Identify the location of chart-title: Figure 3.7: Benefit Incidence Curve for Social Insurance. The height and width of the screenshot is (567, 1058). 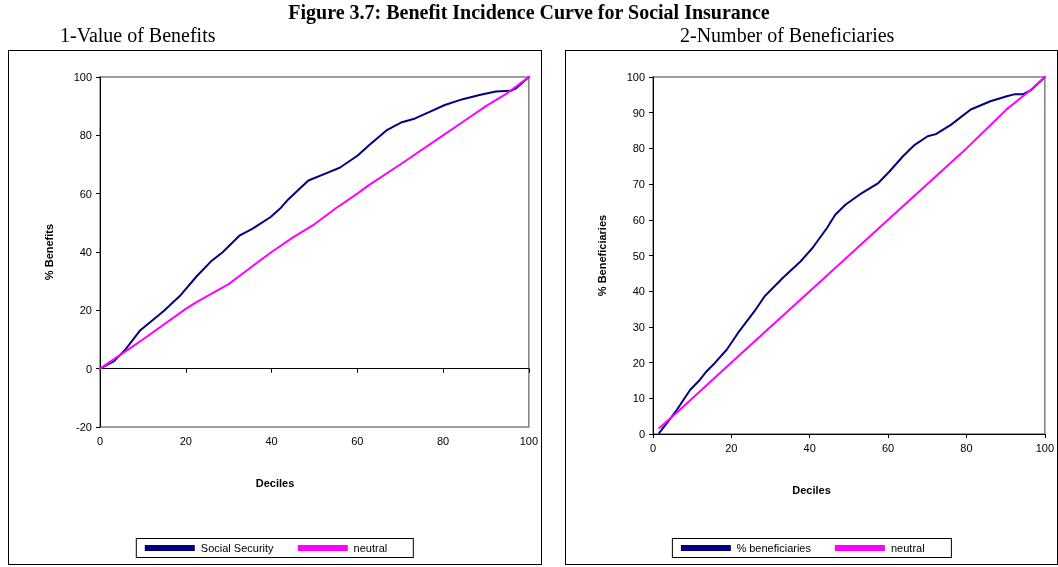
(529, 12).